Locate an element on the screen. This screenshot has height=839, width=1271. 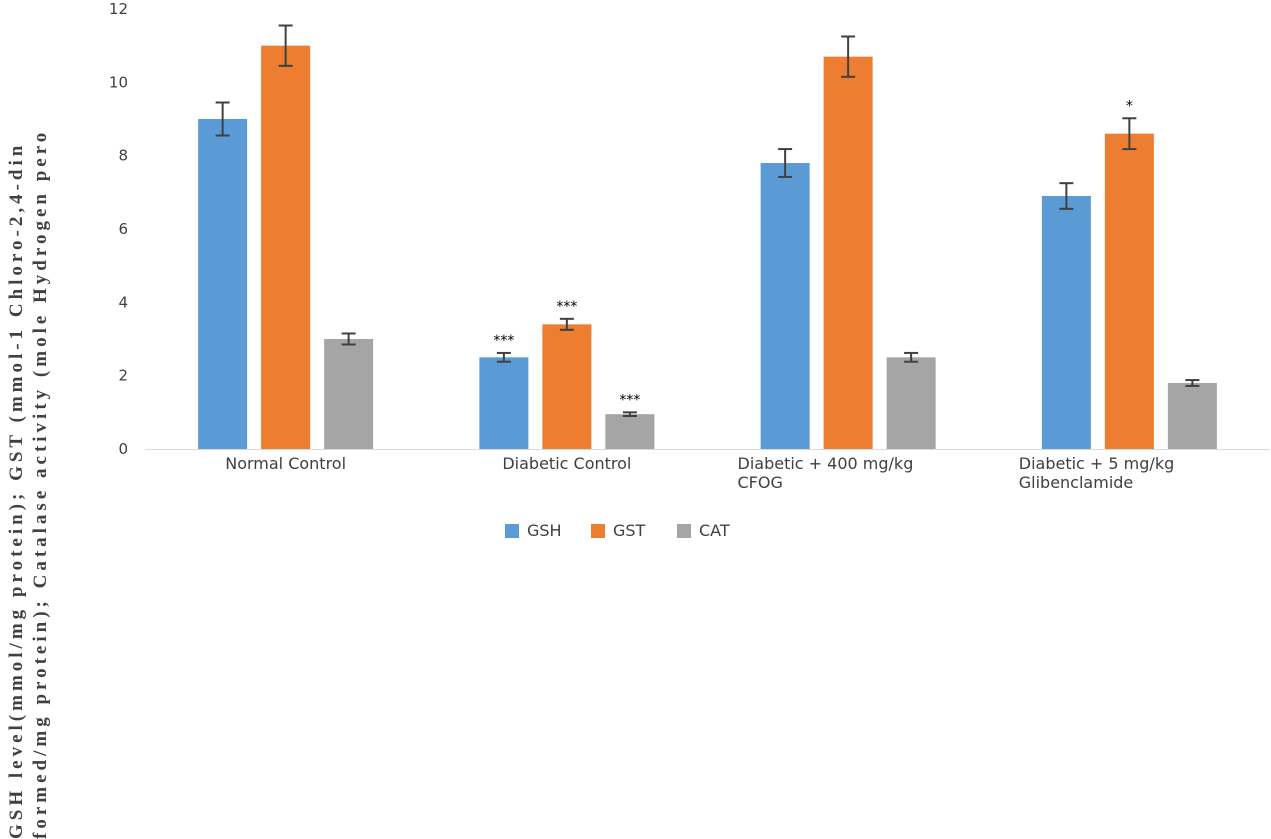
category-label-line: Diabetic + 400 mg/kg is located at coordinates (826, 463).